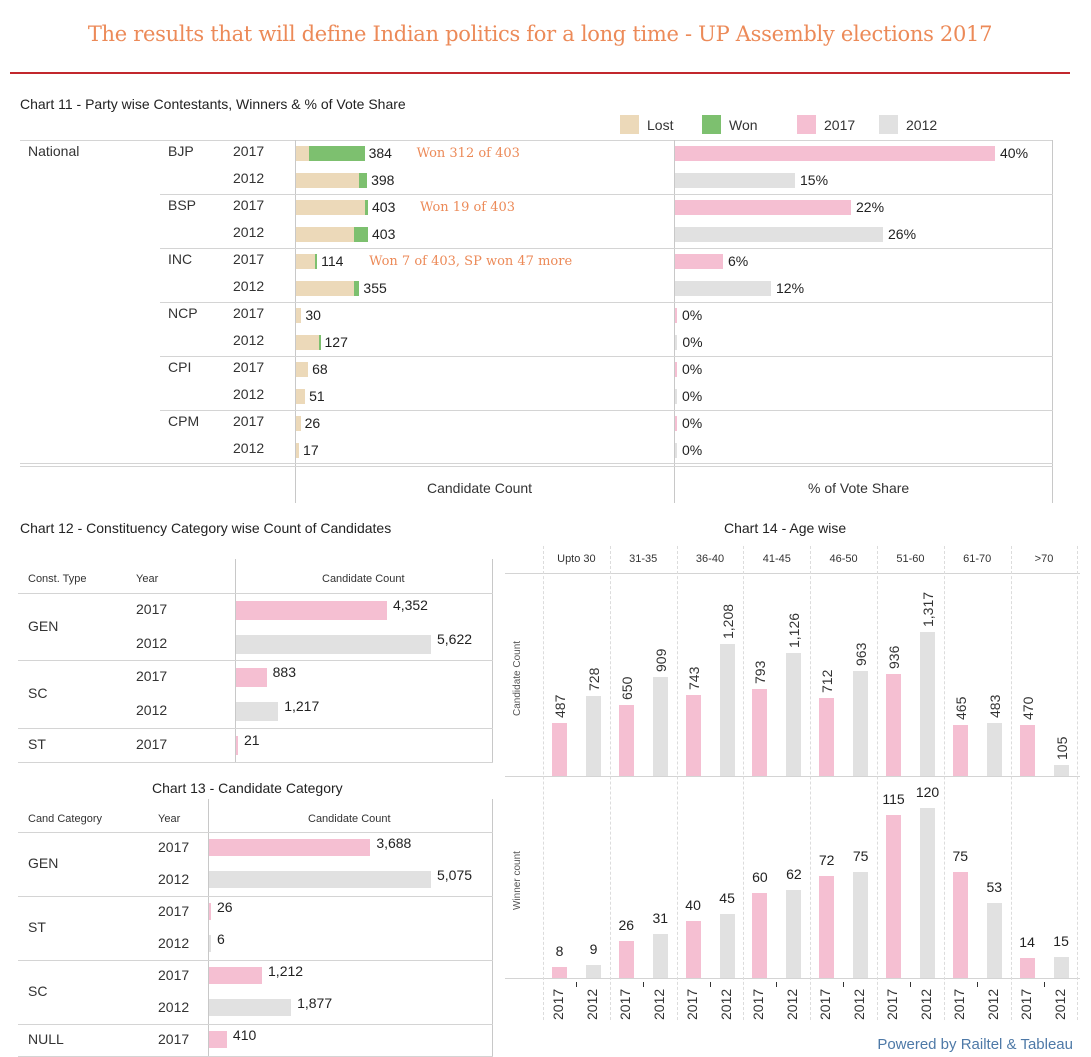 This screenshot has width=1091, height=1057. Describe the element at coordinates (208, 927) in the screenshot. I see `chart13-axis` at that location.